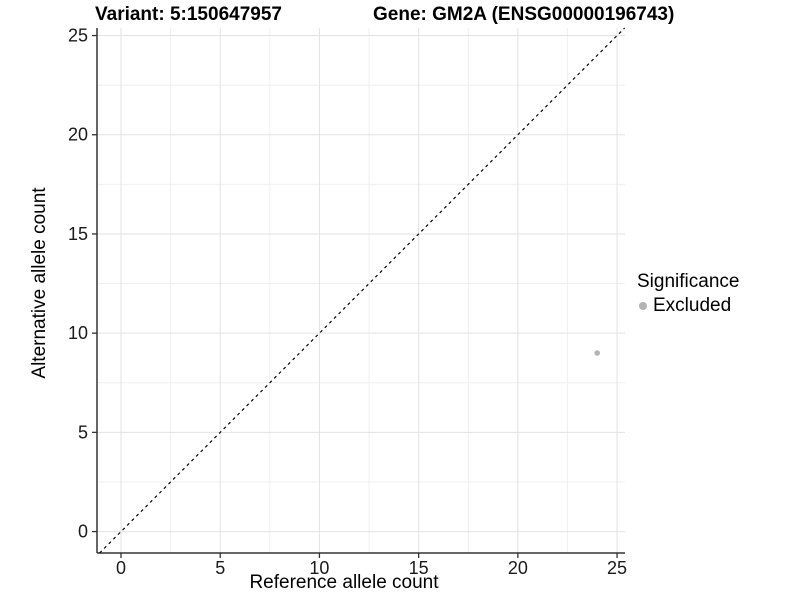 The height and width of the screenshot is (600, 800). I want to click on y-tick-label: 10, so click(78, 333).